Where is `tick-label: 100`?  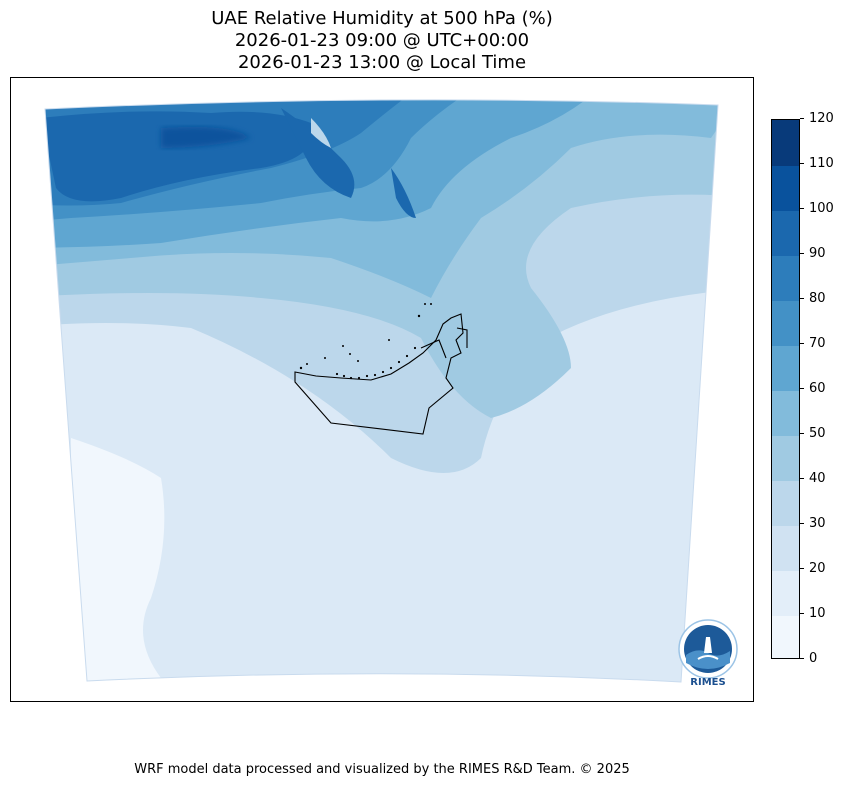
tick-label: 100 is located at coordinates (821, 208).